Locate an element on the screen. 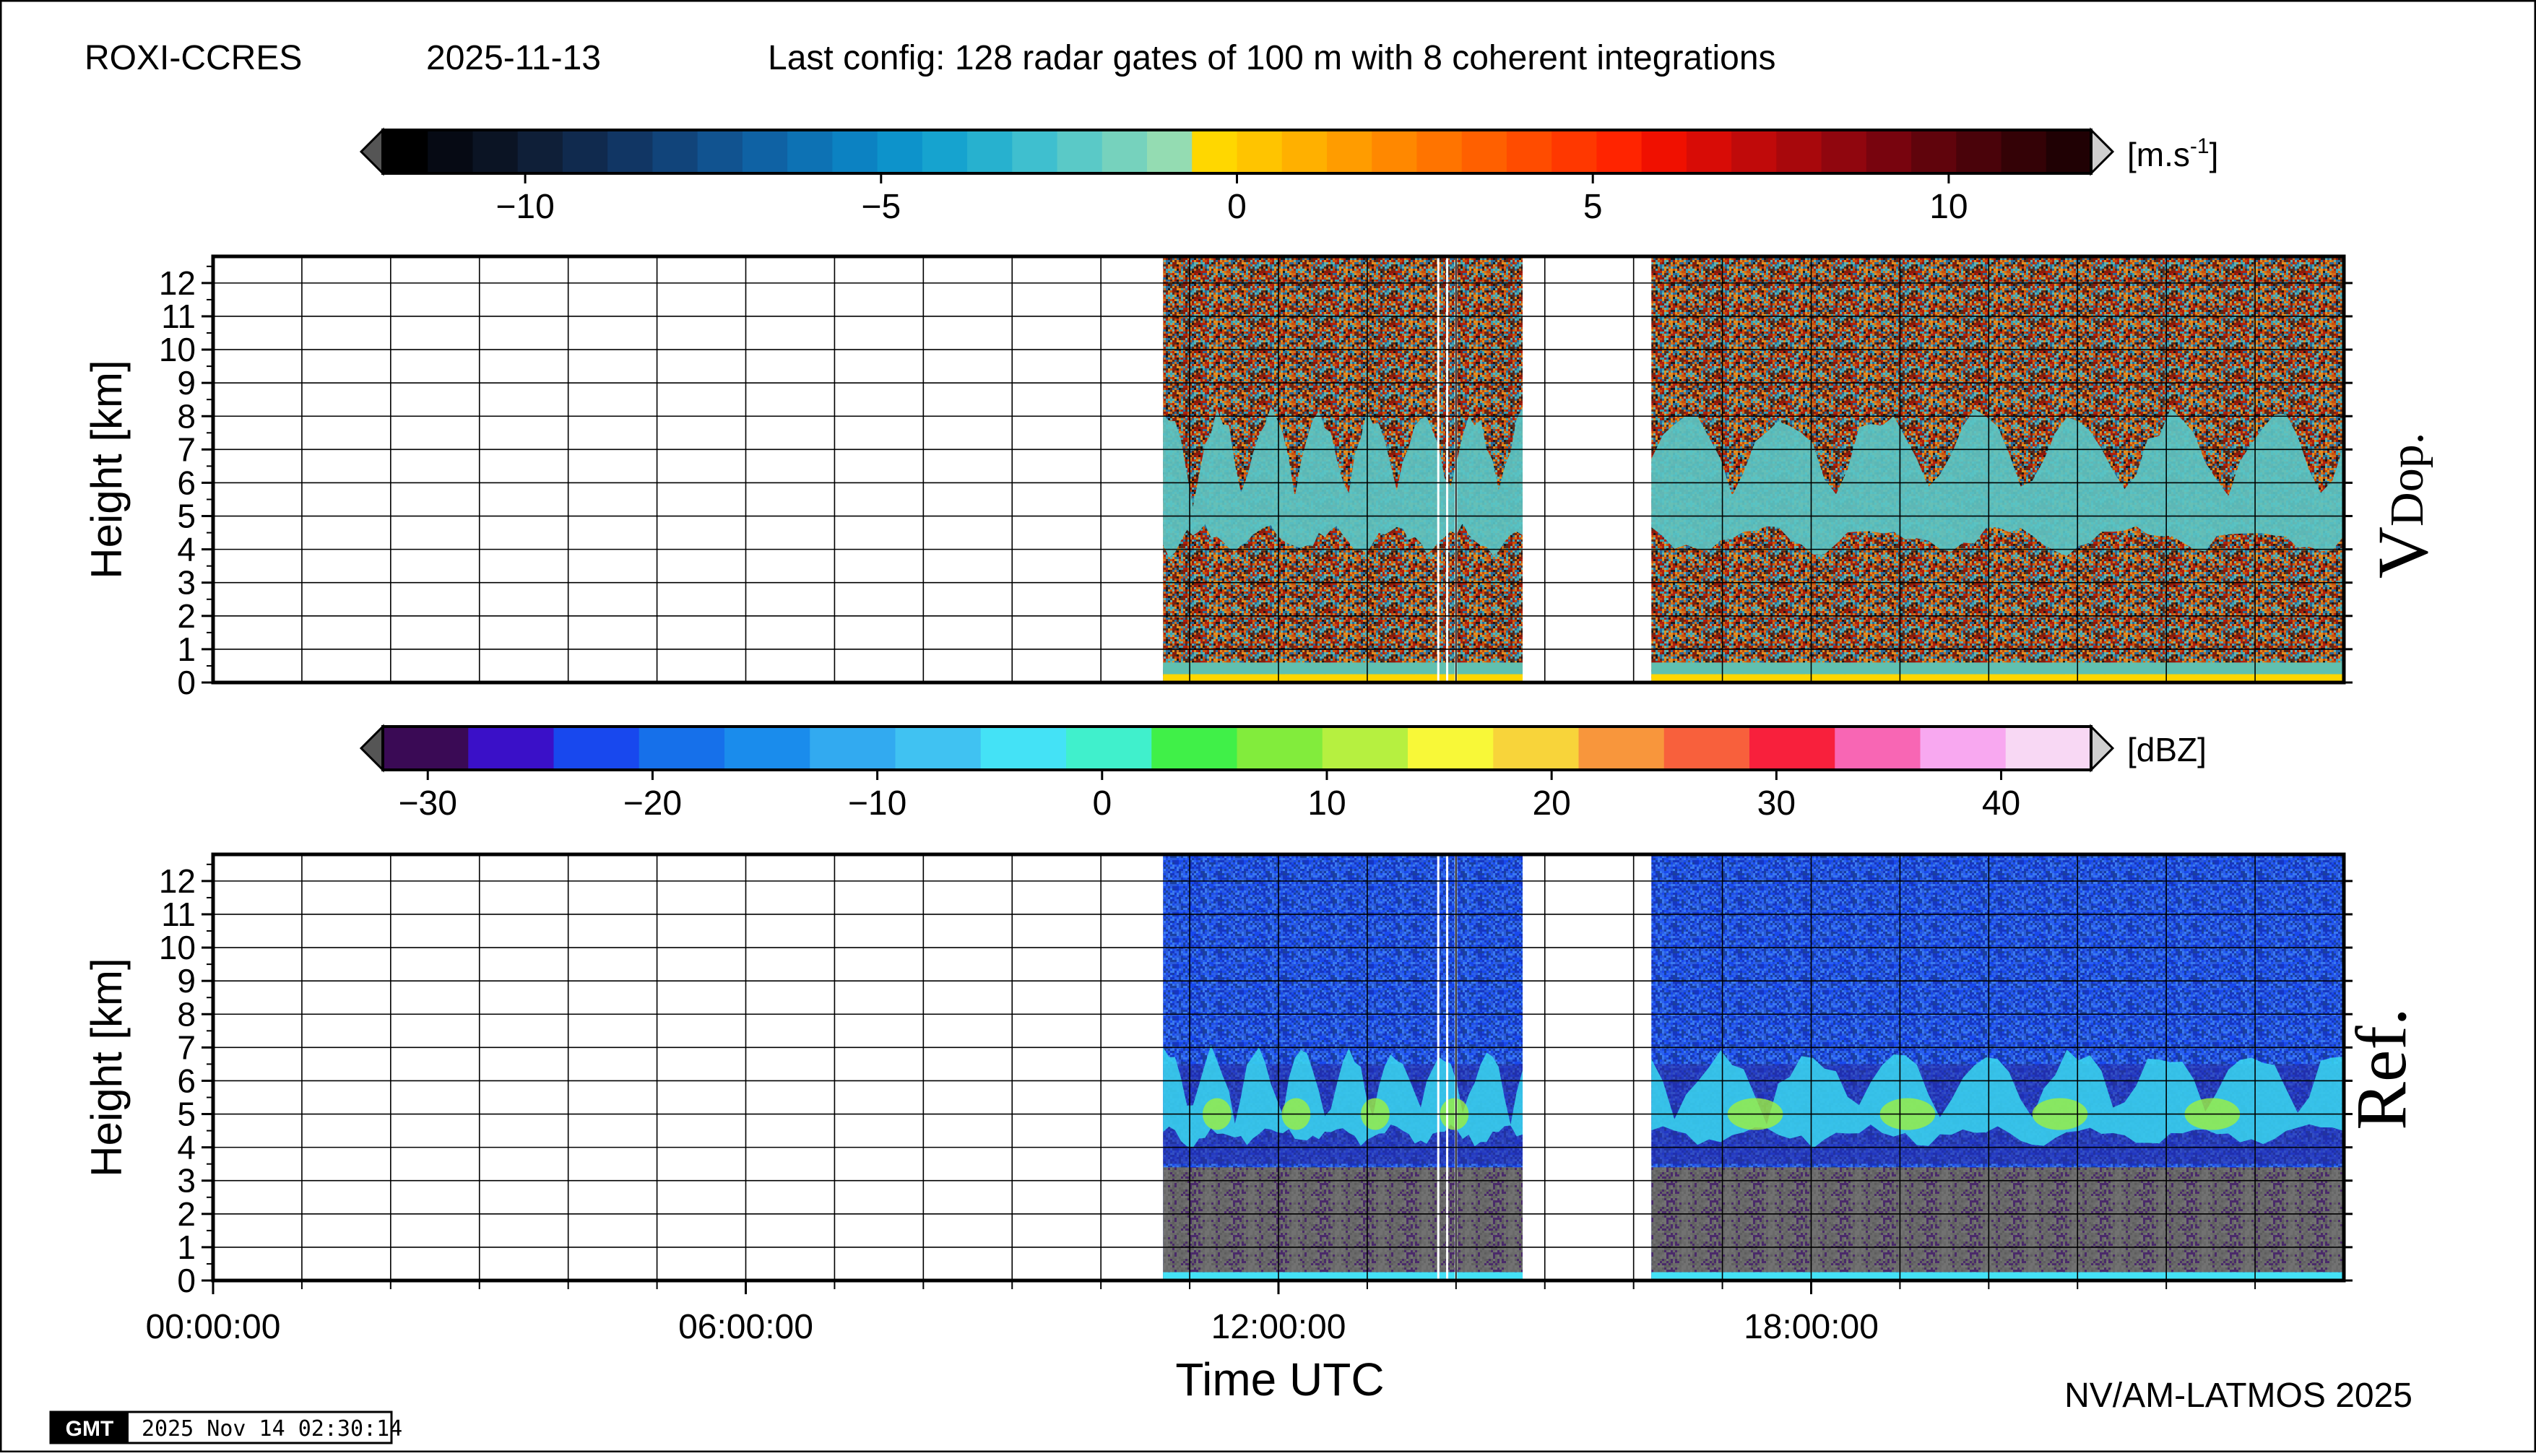  colorbar-tick-label: 20 is located at coordinates (1551, 803).